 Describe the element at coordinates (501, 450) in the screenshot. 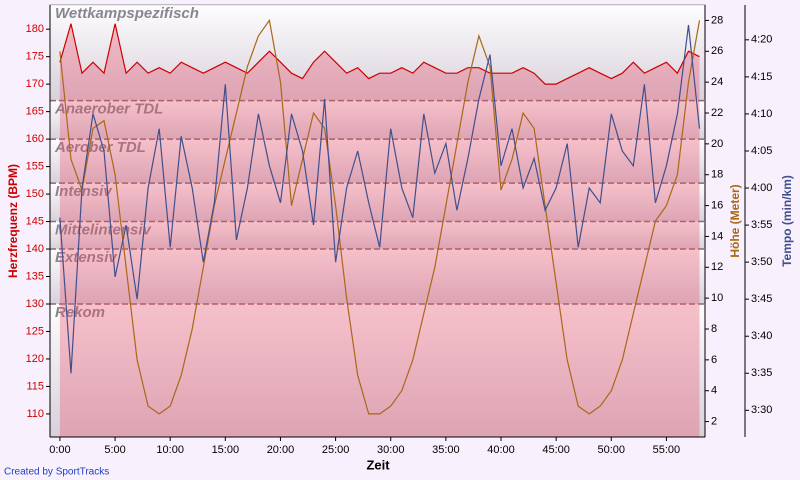

I see `x-tick-label: 40:00` at that location.